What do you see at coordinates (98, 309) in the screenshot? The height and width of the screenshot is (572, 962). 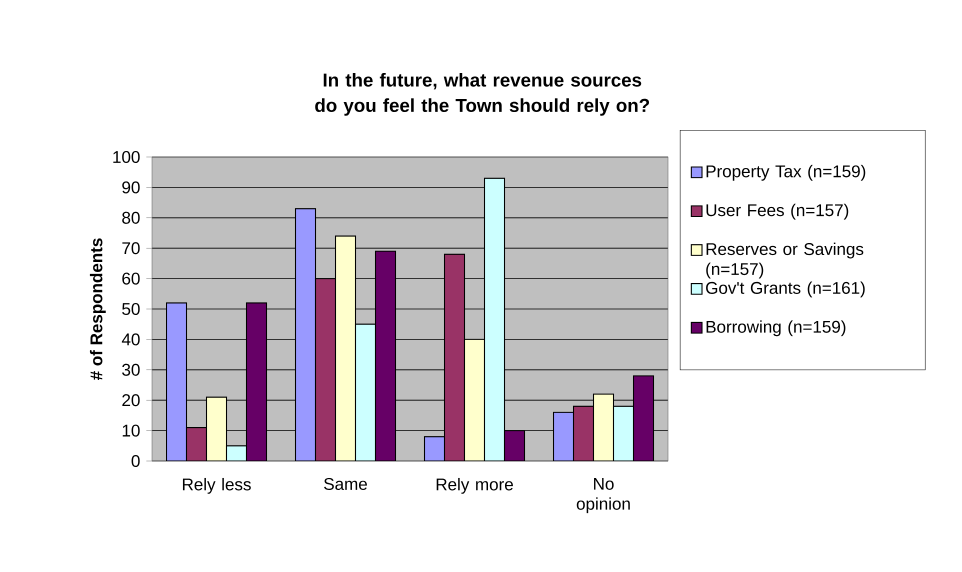 I see `y-axis-title: # of Respondents` at bounding box center [98, 309].